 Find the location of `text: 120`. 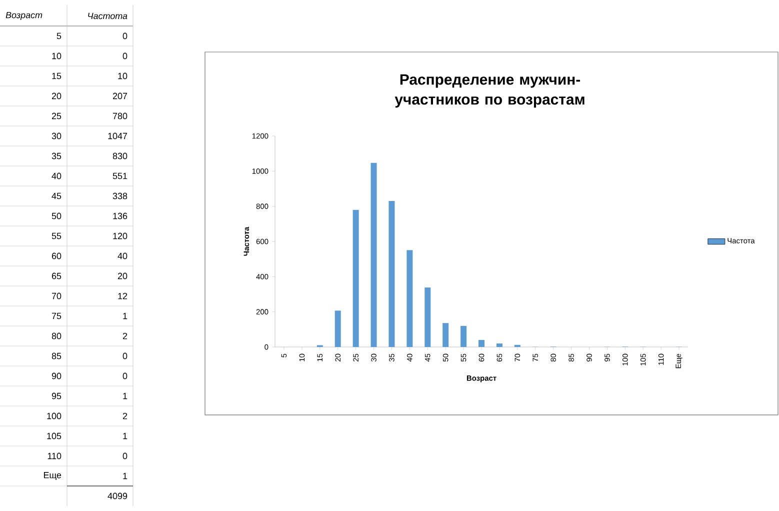

text: 120 is located at coordinates (120, 236).